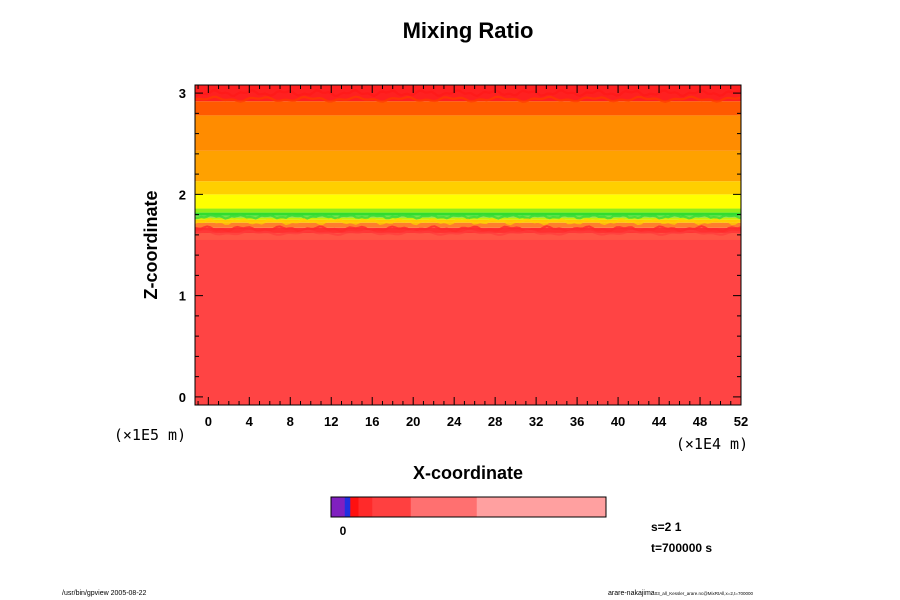 This screenshot has height=600, width=900. I want to click on footer-right-main: arare-nakajima, so click(631, 593).